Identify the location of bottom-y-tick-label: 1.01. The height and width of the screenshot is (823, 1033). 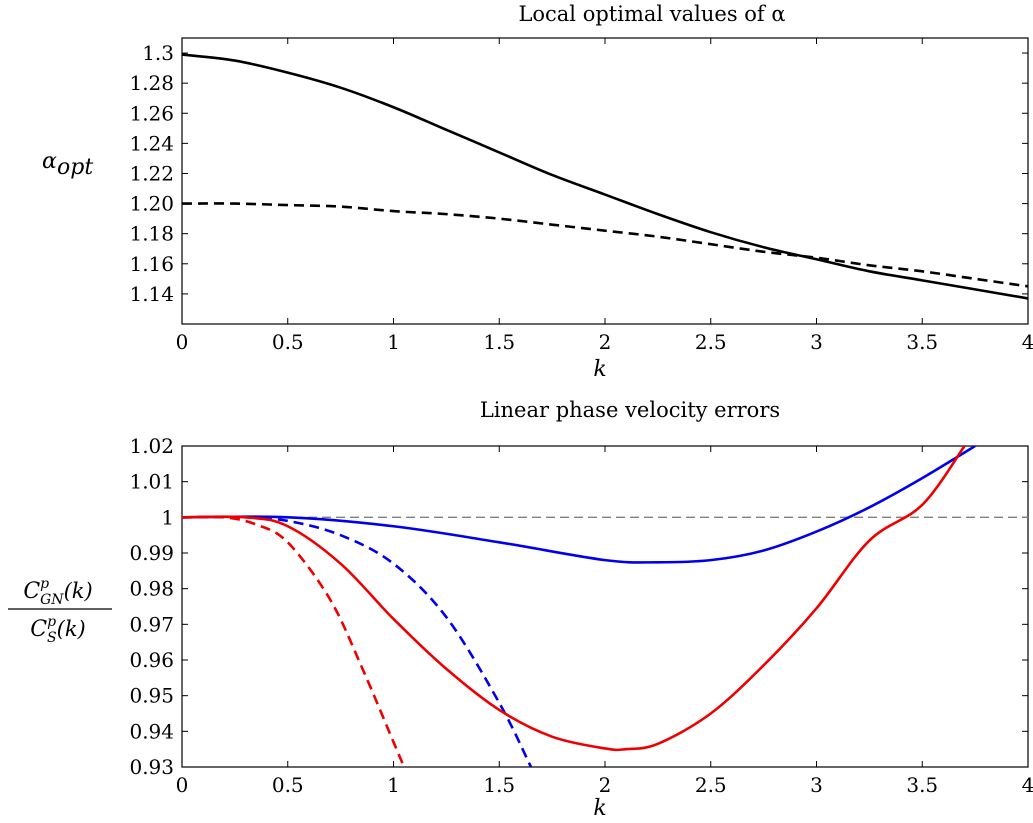
(151, 482).